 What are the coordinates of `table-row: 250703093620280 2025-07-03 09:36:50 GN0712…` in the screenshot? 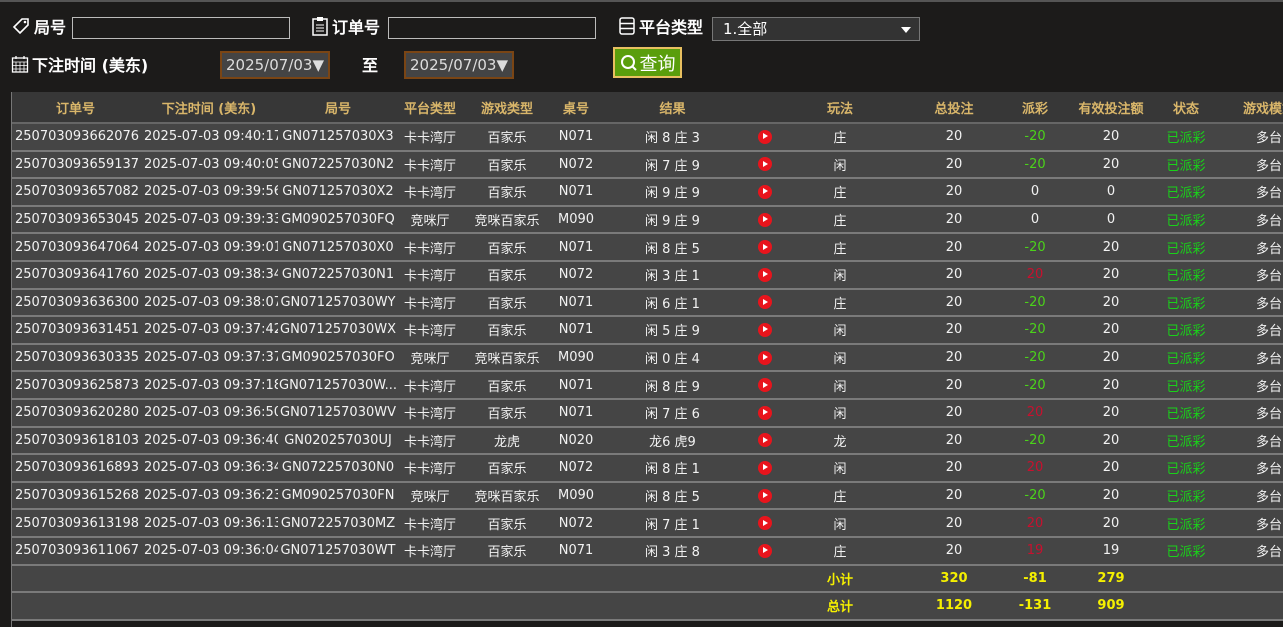 It's located at (647, 413).